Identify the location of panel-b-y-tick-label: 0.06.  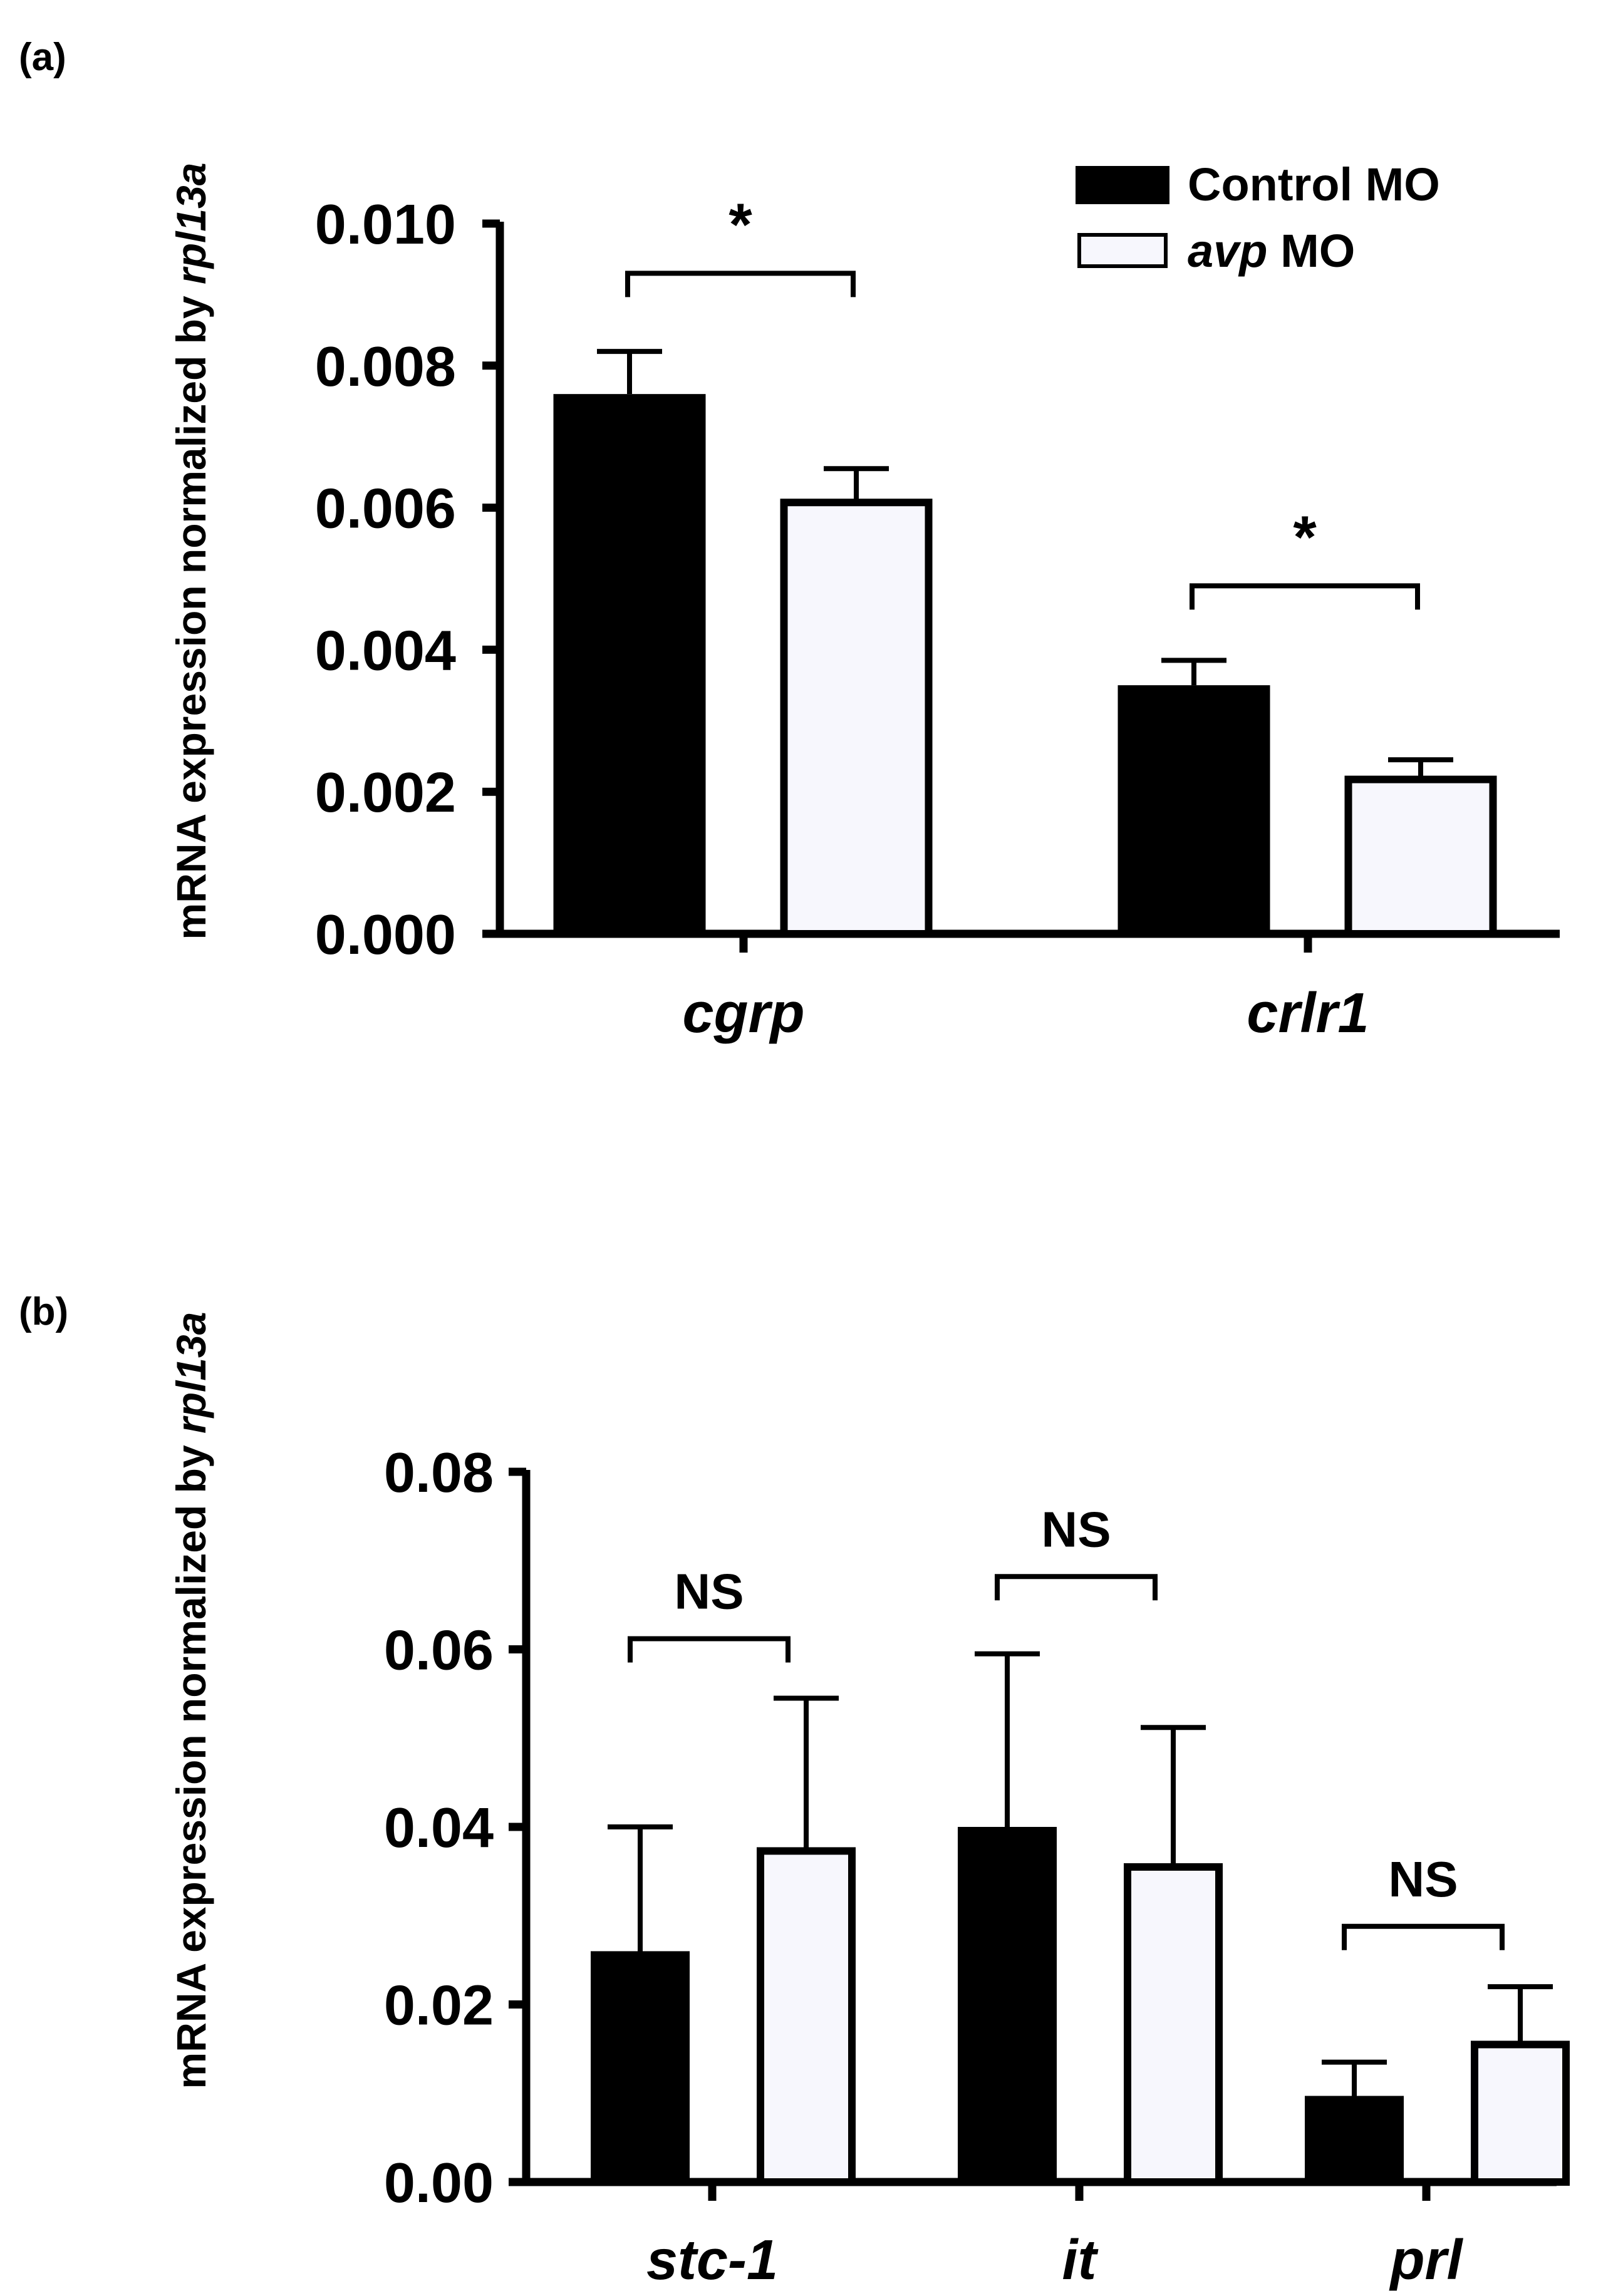
(439, 1651).